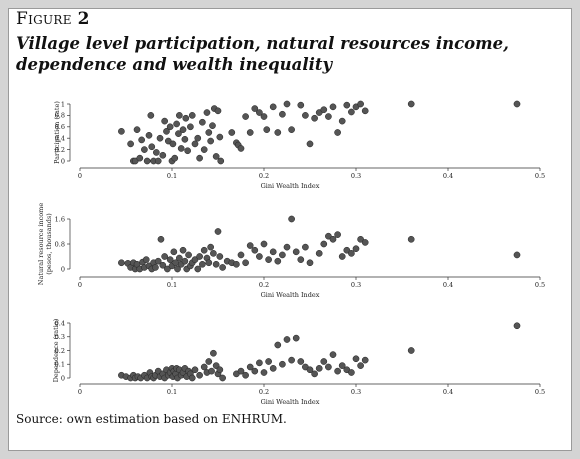  What do you see at coordinates (63, 104) in the screenshot?
I see `chart-1-ytick-label: 1` at bounding box center [63, 104].